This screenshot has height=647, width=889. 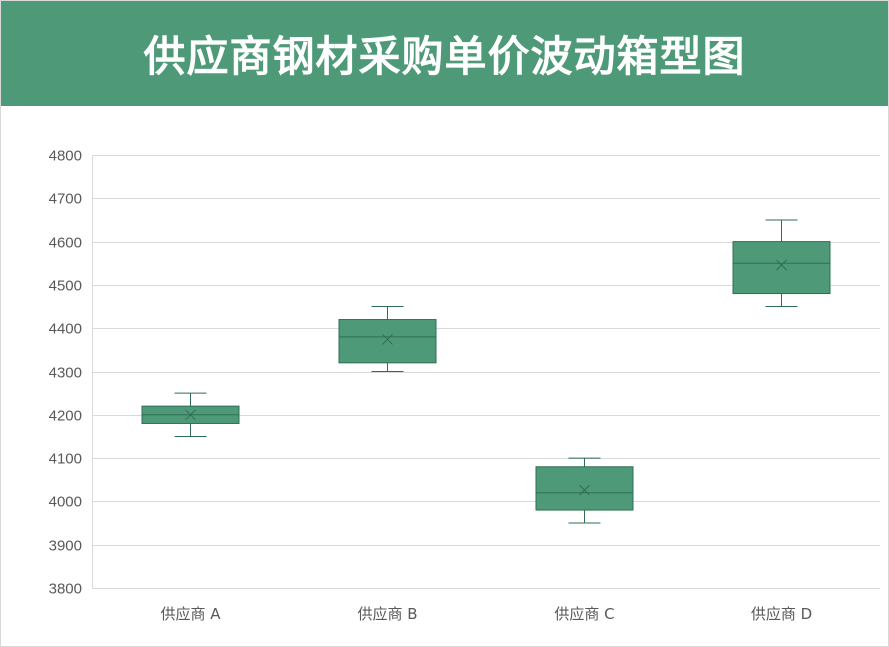 I want to click on y-tick-label: 4800, so click(x=65, y=156).